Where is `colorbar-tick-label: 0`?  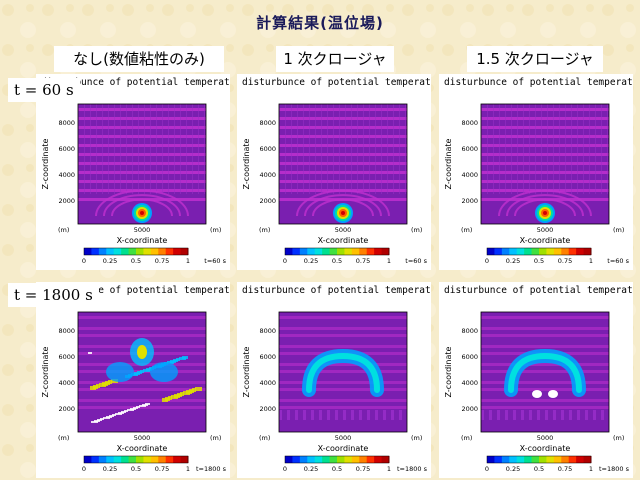
colorbar-tick-label: 0 is located at coordinates (84, 261).